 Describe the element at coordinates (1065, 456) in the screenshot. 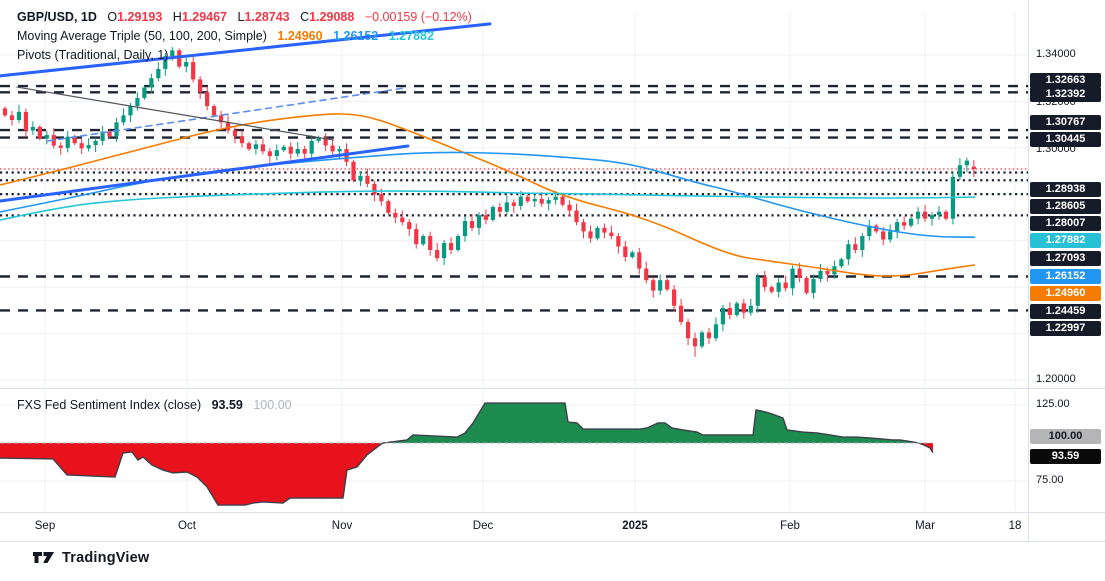

I see `sentiment-level-badge: 93.59` at that location.